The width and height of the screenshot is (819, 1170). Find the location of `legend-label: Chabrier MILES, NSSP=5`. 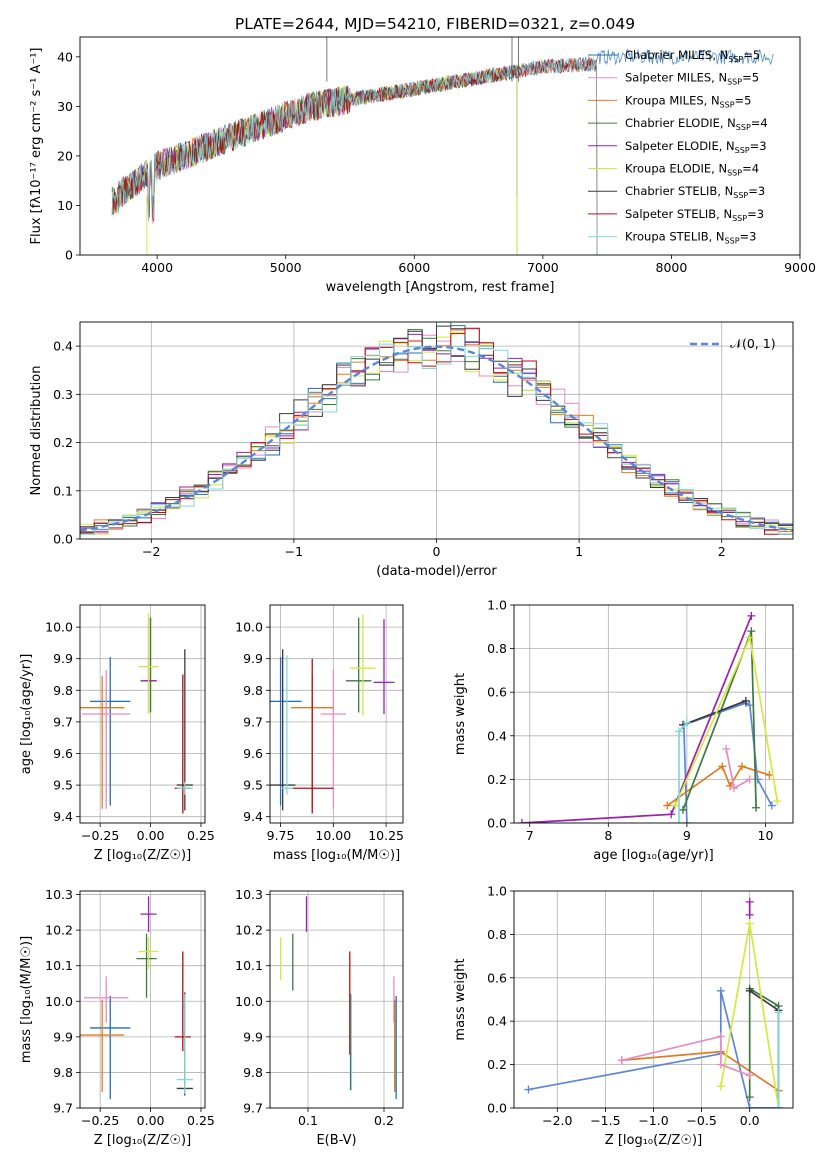

legend-label: Chabrier MILES, NSSP=5 is located at coordinates (692, 56).